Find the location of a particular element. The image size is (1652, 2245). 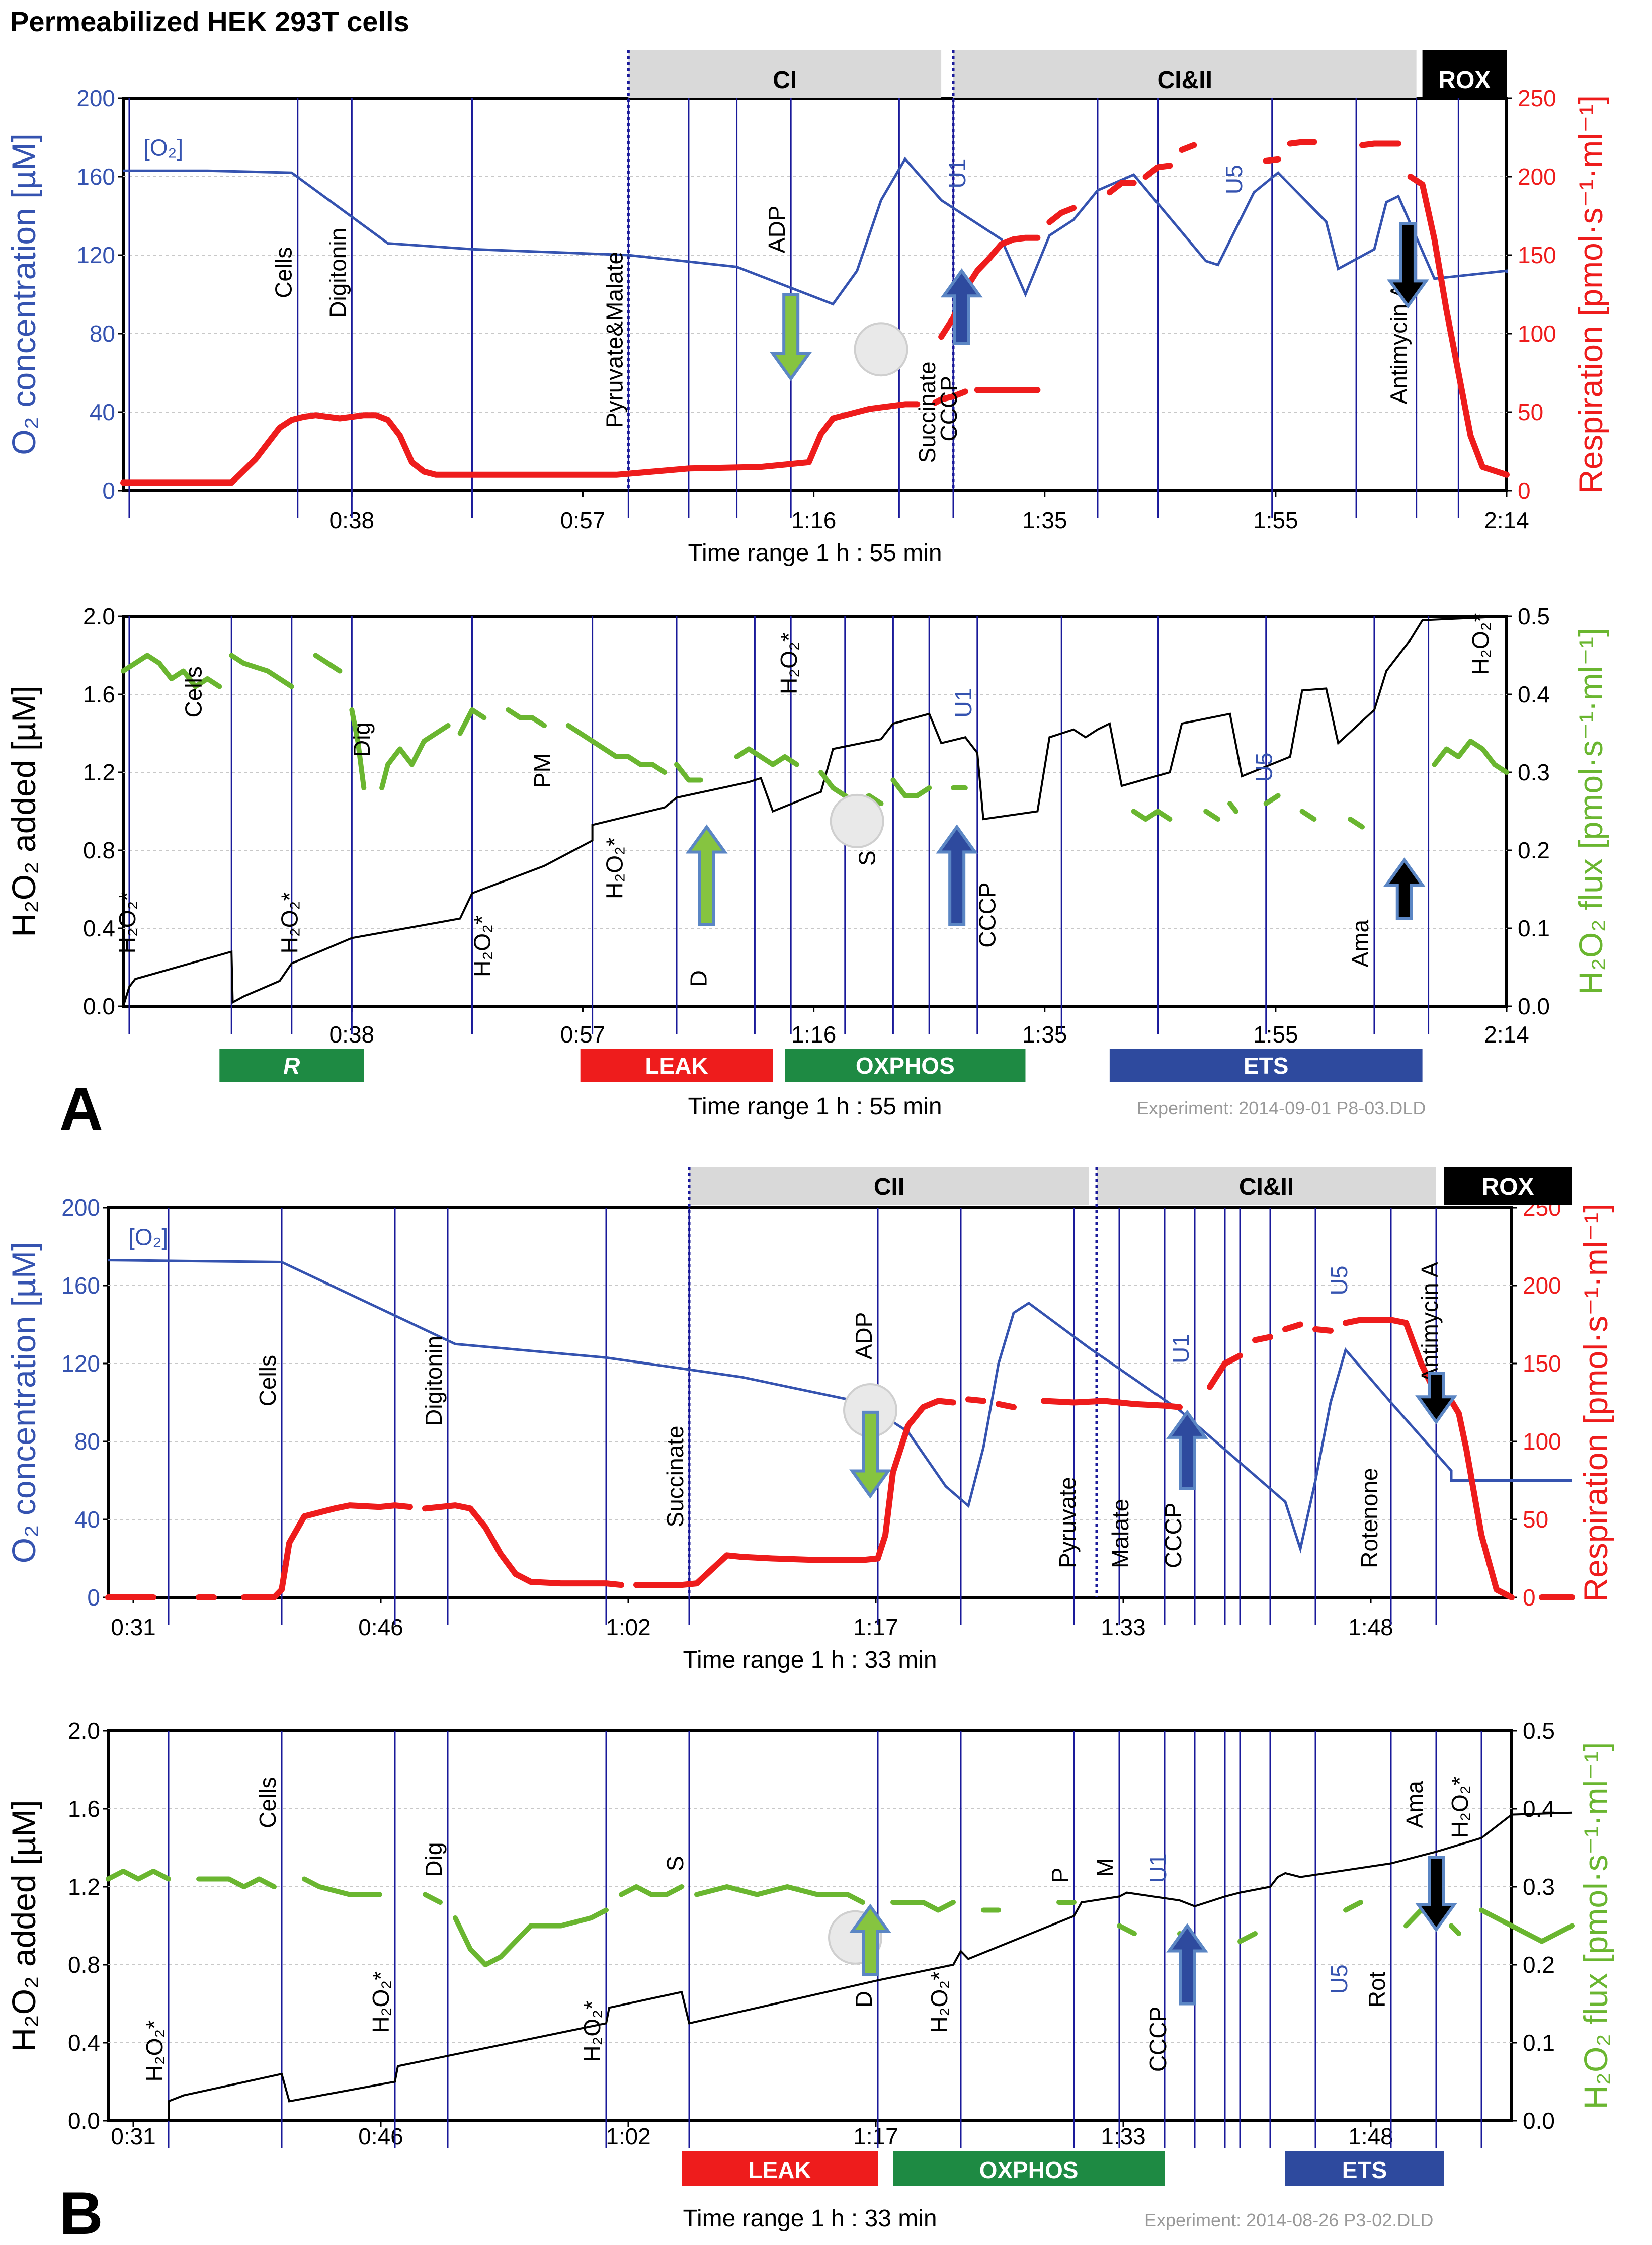

event-annotation: Cells is located at coordinates (268, 1802).